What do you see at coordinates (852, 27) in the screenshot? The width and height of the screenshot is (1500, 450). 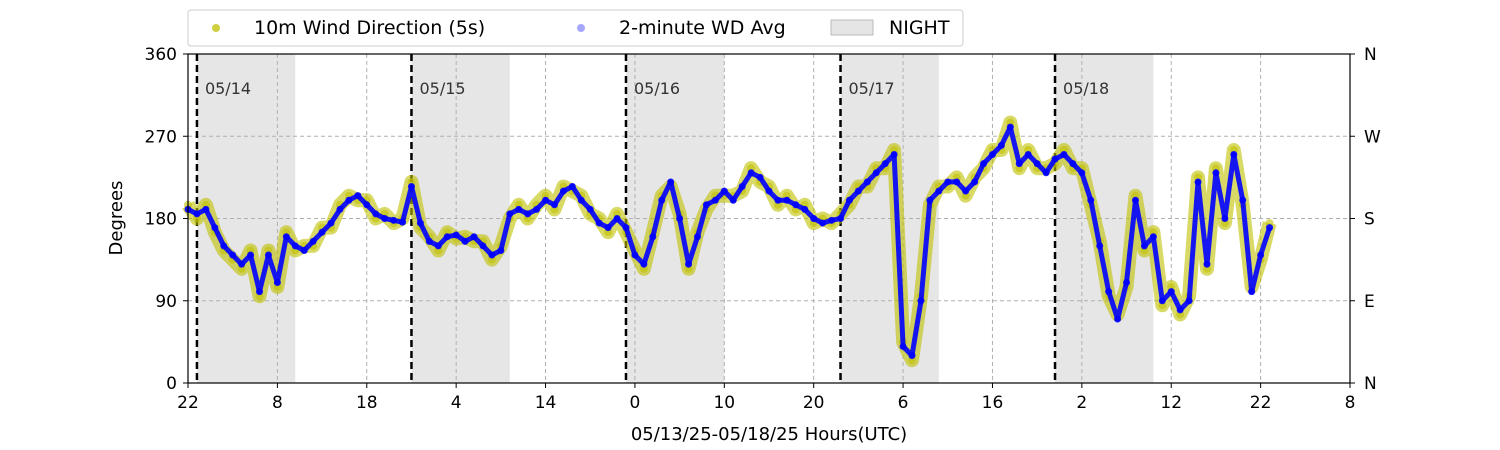 I see `legend-swatch` at bounding box center [852, 27].